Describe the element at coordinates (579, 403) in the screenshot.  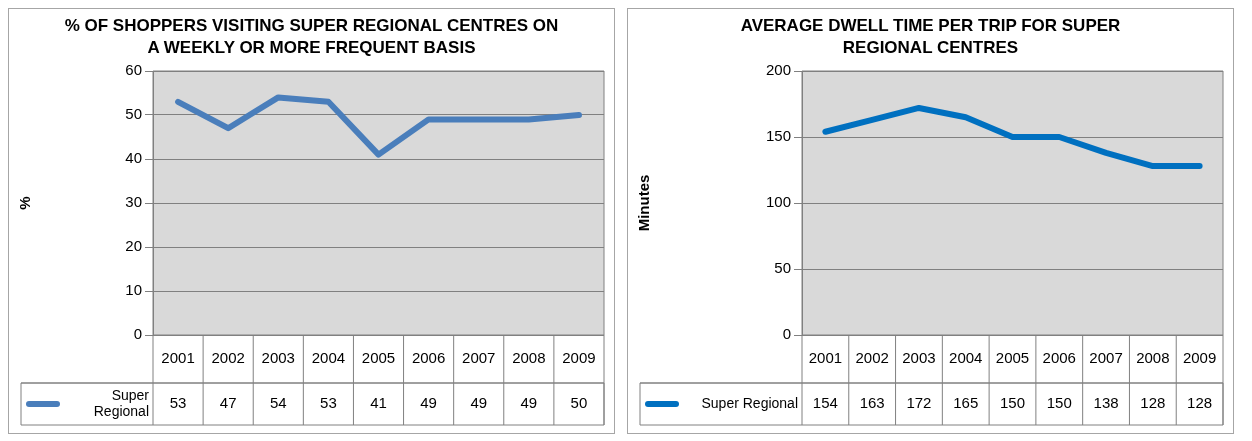
I see `data-label: 50` at that location.